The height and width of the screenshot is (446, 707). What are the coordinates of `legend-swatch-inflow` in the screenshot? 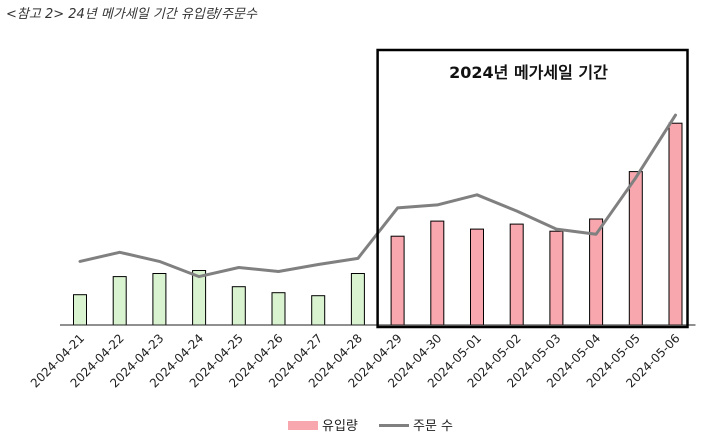 It's located at (303, 425).